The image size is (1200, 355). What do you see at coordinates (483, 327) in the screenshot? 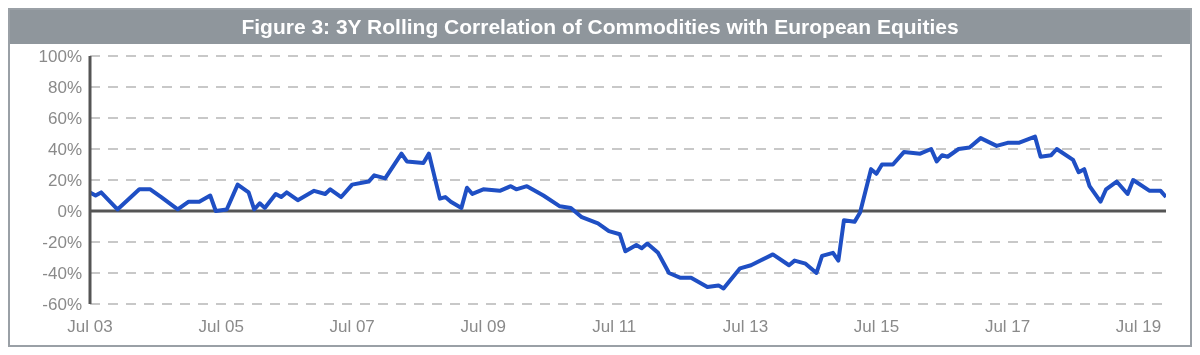
I see `x-tick-label: Jul 09` at bounding box center [483, 327].